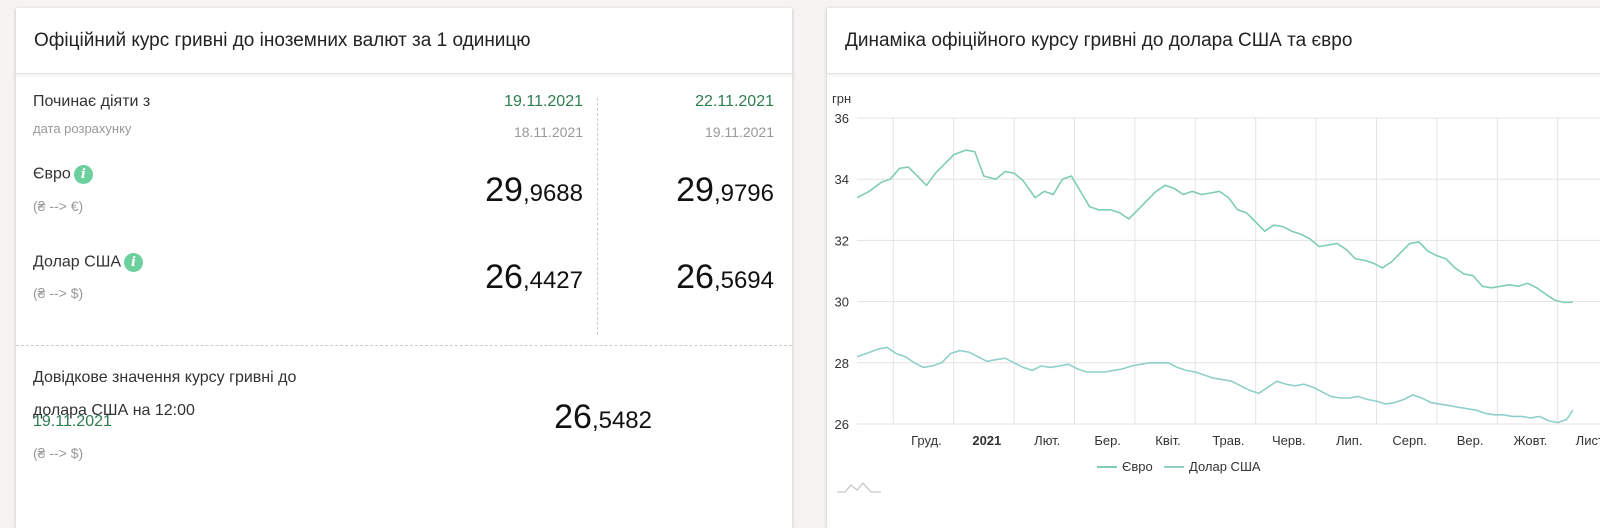 The width and height of the screenshot is (1600, 528). What do you see at coordinates (1531, 440) in the screenshot?
I see `x-tick-label: Жовт.` at bounding box center [1531, 440].